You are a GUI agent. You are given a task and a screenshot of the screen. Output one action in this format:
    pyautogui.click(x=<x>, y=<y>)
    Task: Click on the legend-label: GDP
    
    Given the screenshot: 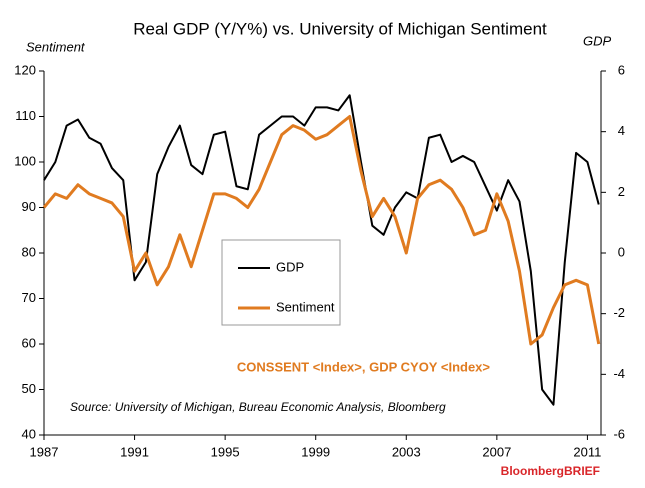 What is the action you would take?
    pyautogui.click(x=290, y=266)
    